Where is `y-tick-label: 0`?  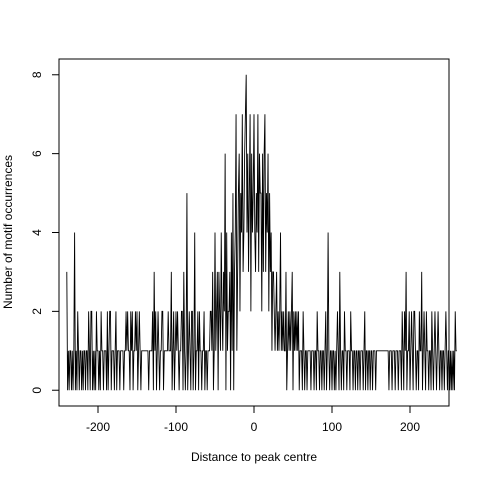
y-tick-label: 0 is located at coordinates (37, 390).